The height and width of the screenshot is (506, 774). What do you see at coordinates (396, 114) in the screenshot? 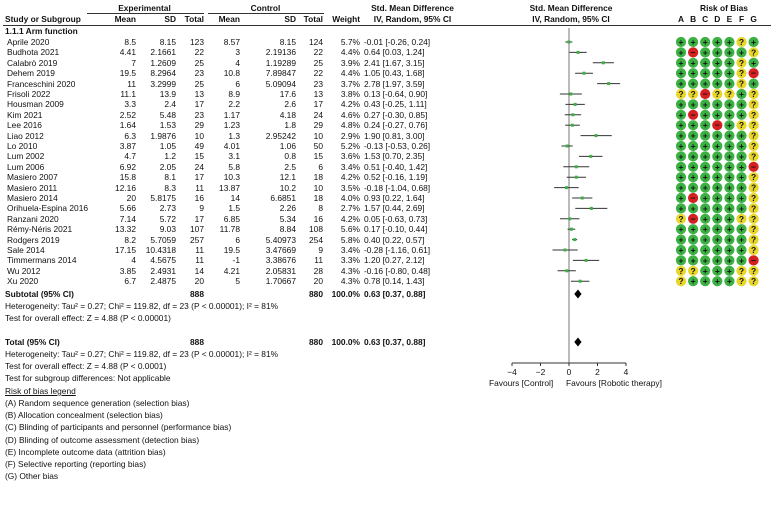
I see `smd-ci: 0.27 [-0.30, 0.85]` at bounding box center [396, 114].